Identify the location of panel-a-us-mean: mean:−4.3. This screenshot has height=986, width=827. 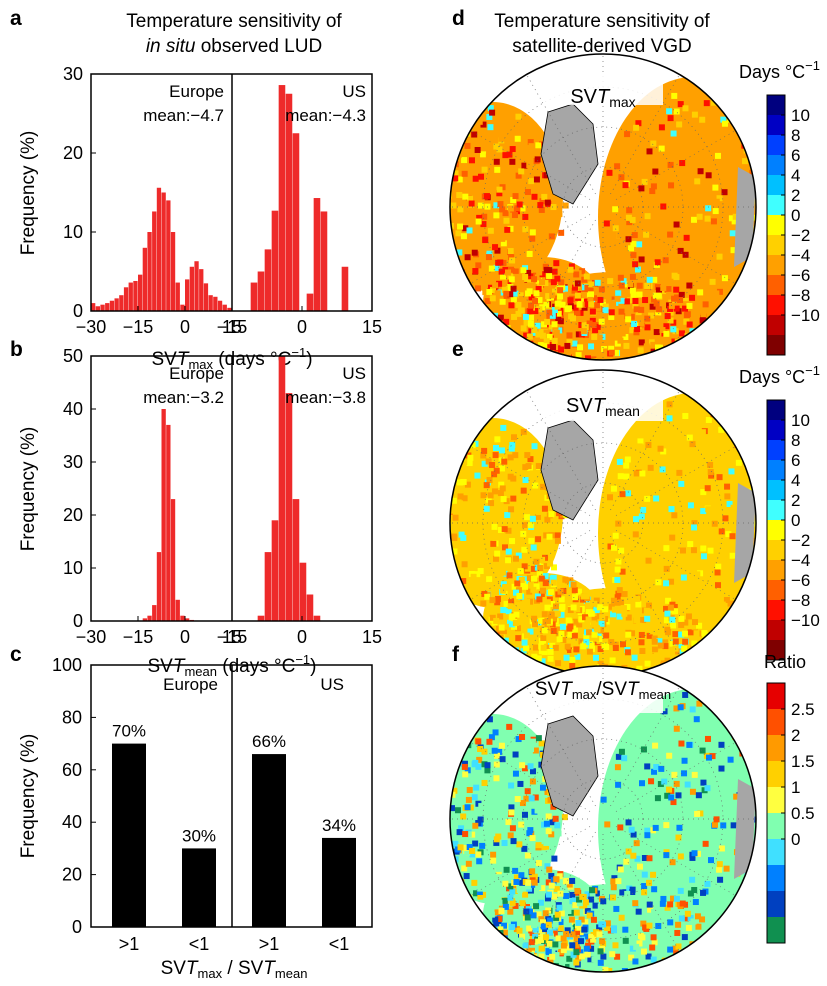
(325, 115).